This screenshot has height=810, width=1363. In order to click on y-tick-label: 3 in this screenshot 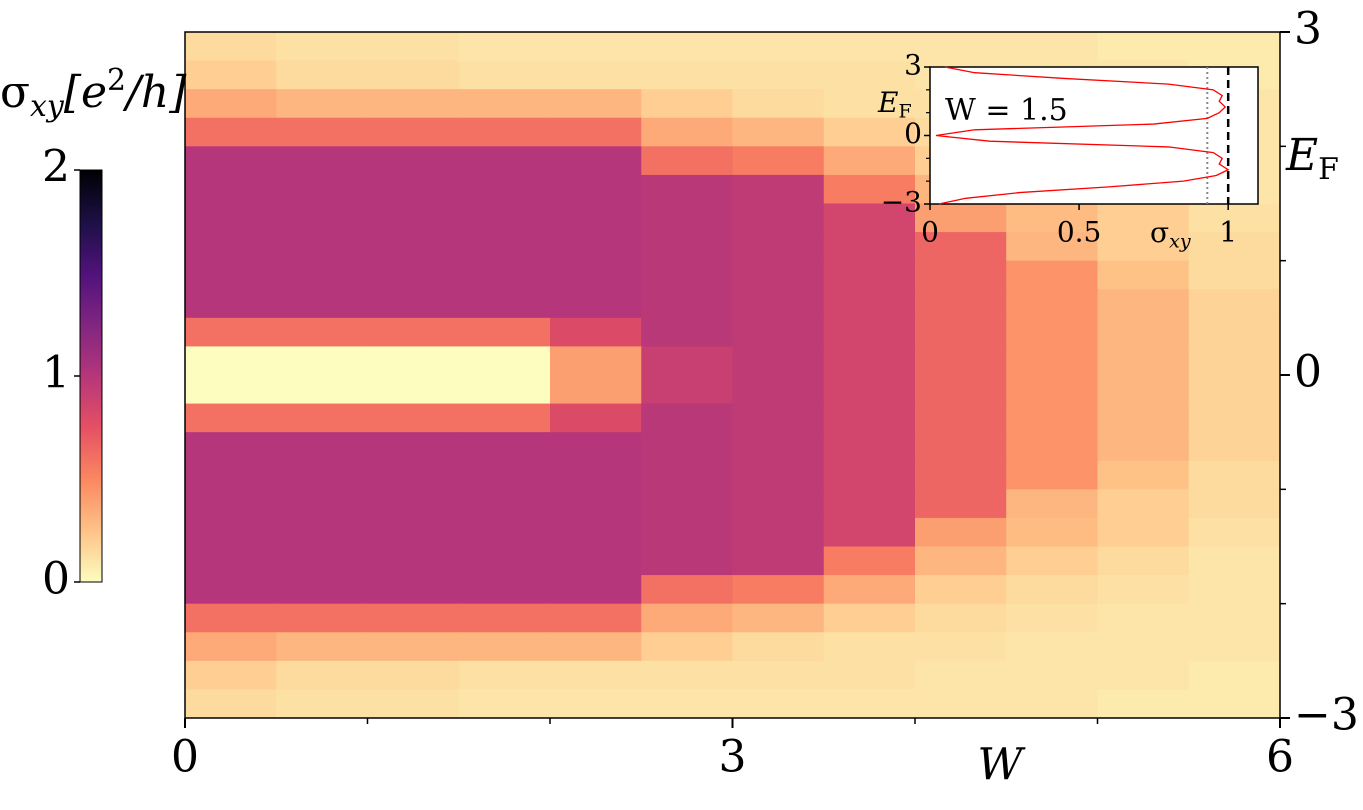, I will do `click(1308, 29)`.